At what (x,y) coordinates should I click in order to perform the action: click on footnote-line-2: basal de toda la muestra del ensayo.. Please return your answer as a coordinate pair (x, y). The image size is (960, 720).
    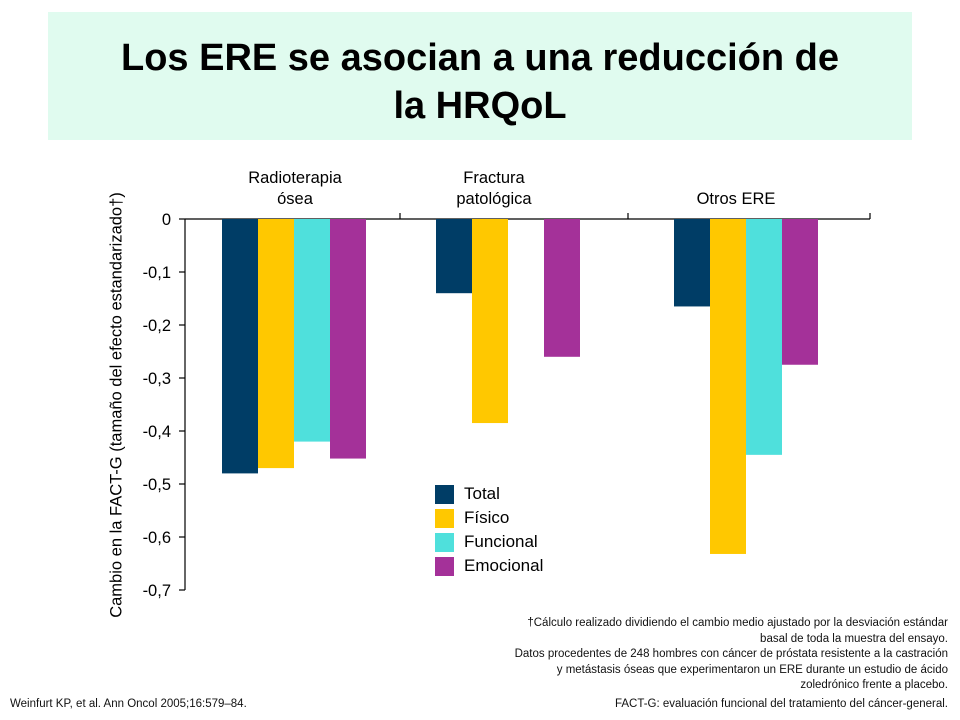
    Looking at the image, I should click on (854, 638).